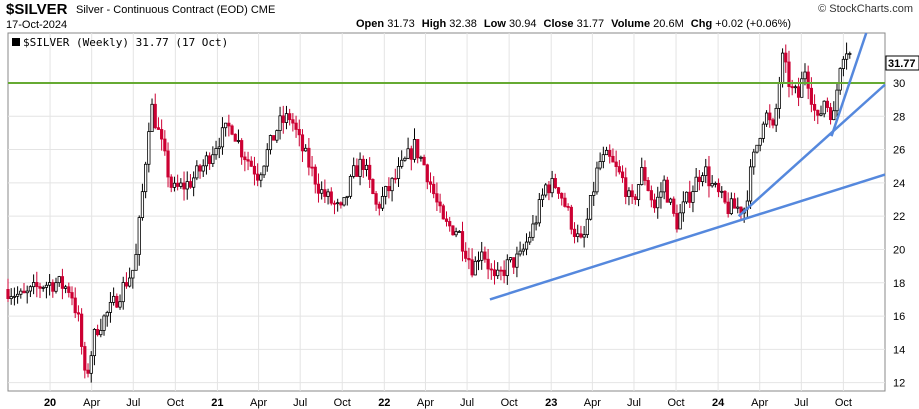  What do you see at coordinates (899, 350) in the screenshot?
I see `y-tick-label: 14` at bounding box center [899, 350].